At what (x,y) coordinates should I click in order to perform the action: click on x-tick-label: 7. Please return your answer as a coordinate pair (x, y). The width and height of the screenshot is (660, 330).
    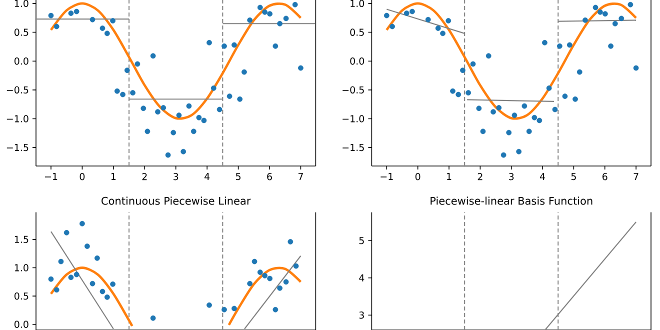
    Looking at the image, I should click on (300, 176).